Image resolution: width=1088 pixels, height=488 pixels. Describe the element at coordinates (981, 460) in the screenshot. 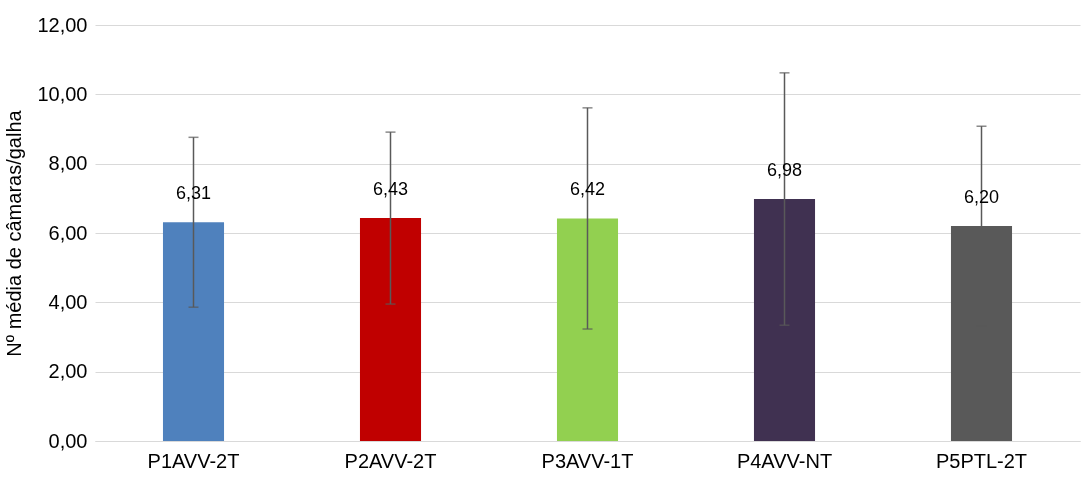

I see `x-tick-label: P5PTL-2T` at that location.